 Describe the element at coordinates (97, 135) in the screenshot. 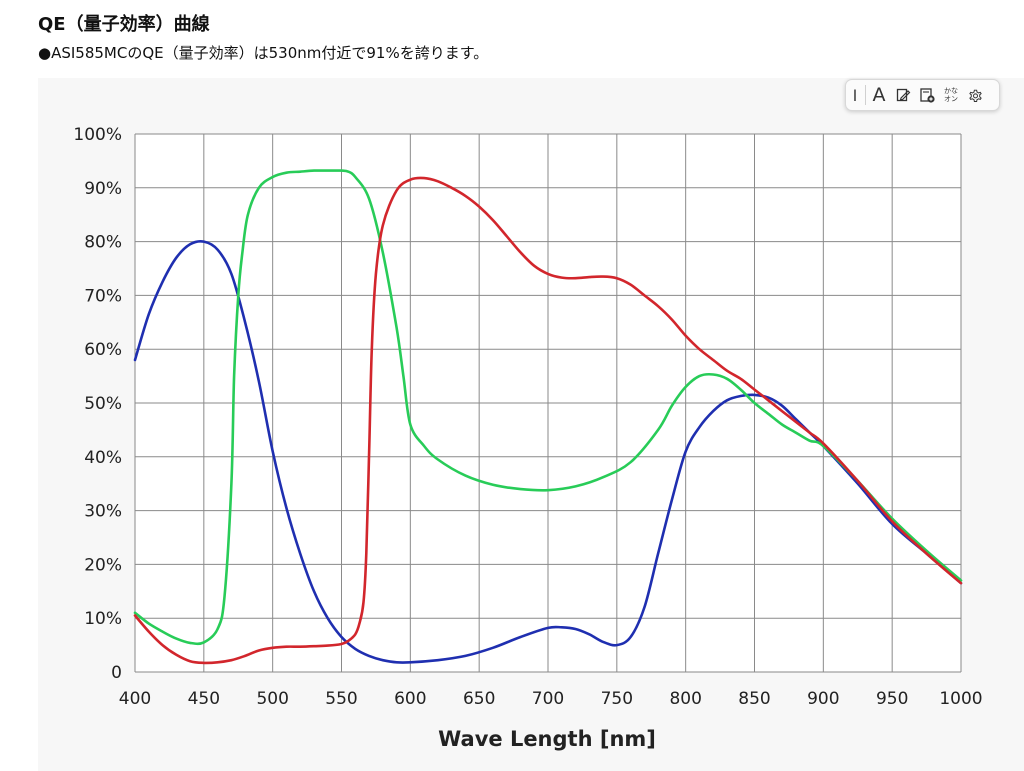

I see `y-tick-label: 100%` at that location.